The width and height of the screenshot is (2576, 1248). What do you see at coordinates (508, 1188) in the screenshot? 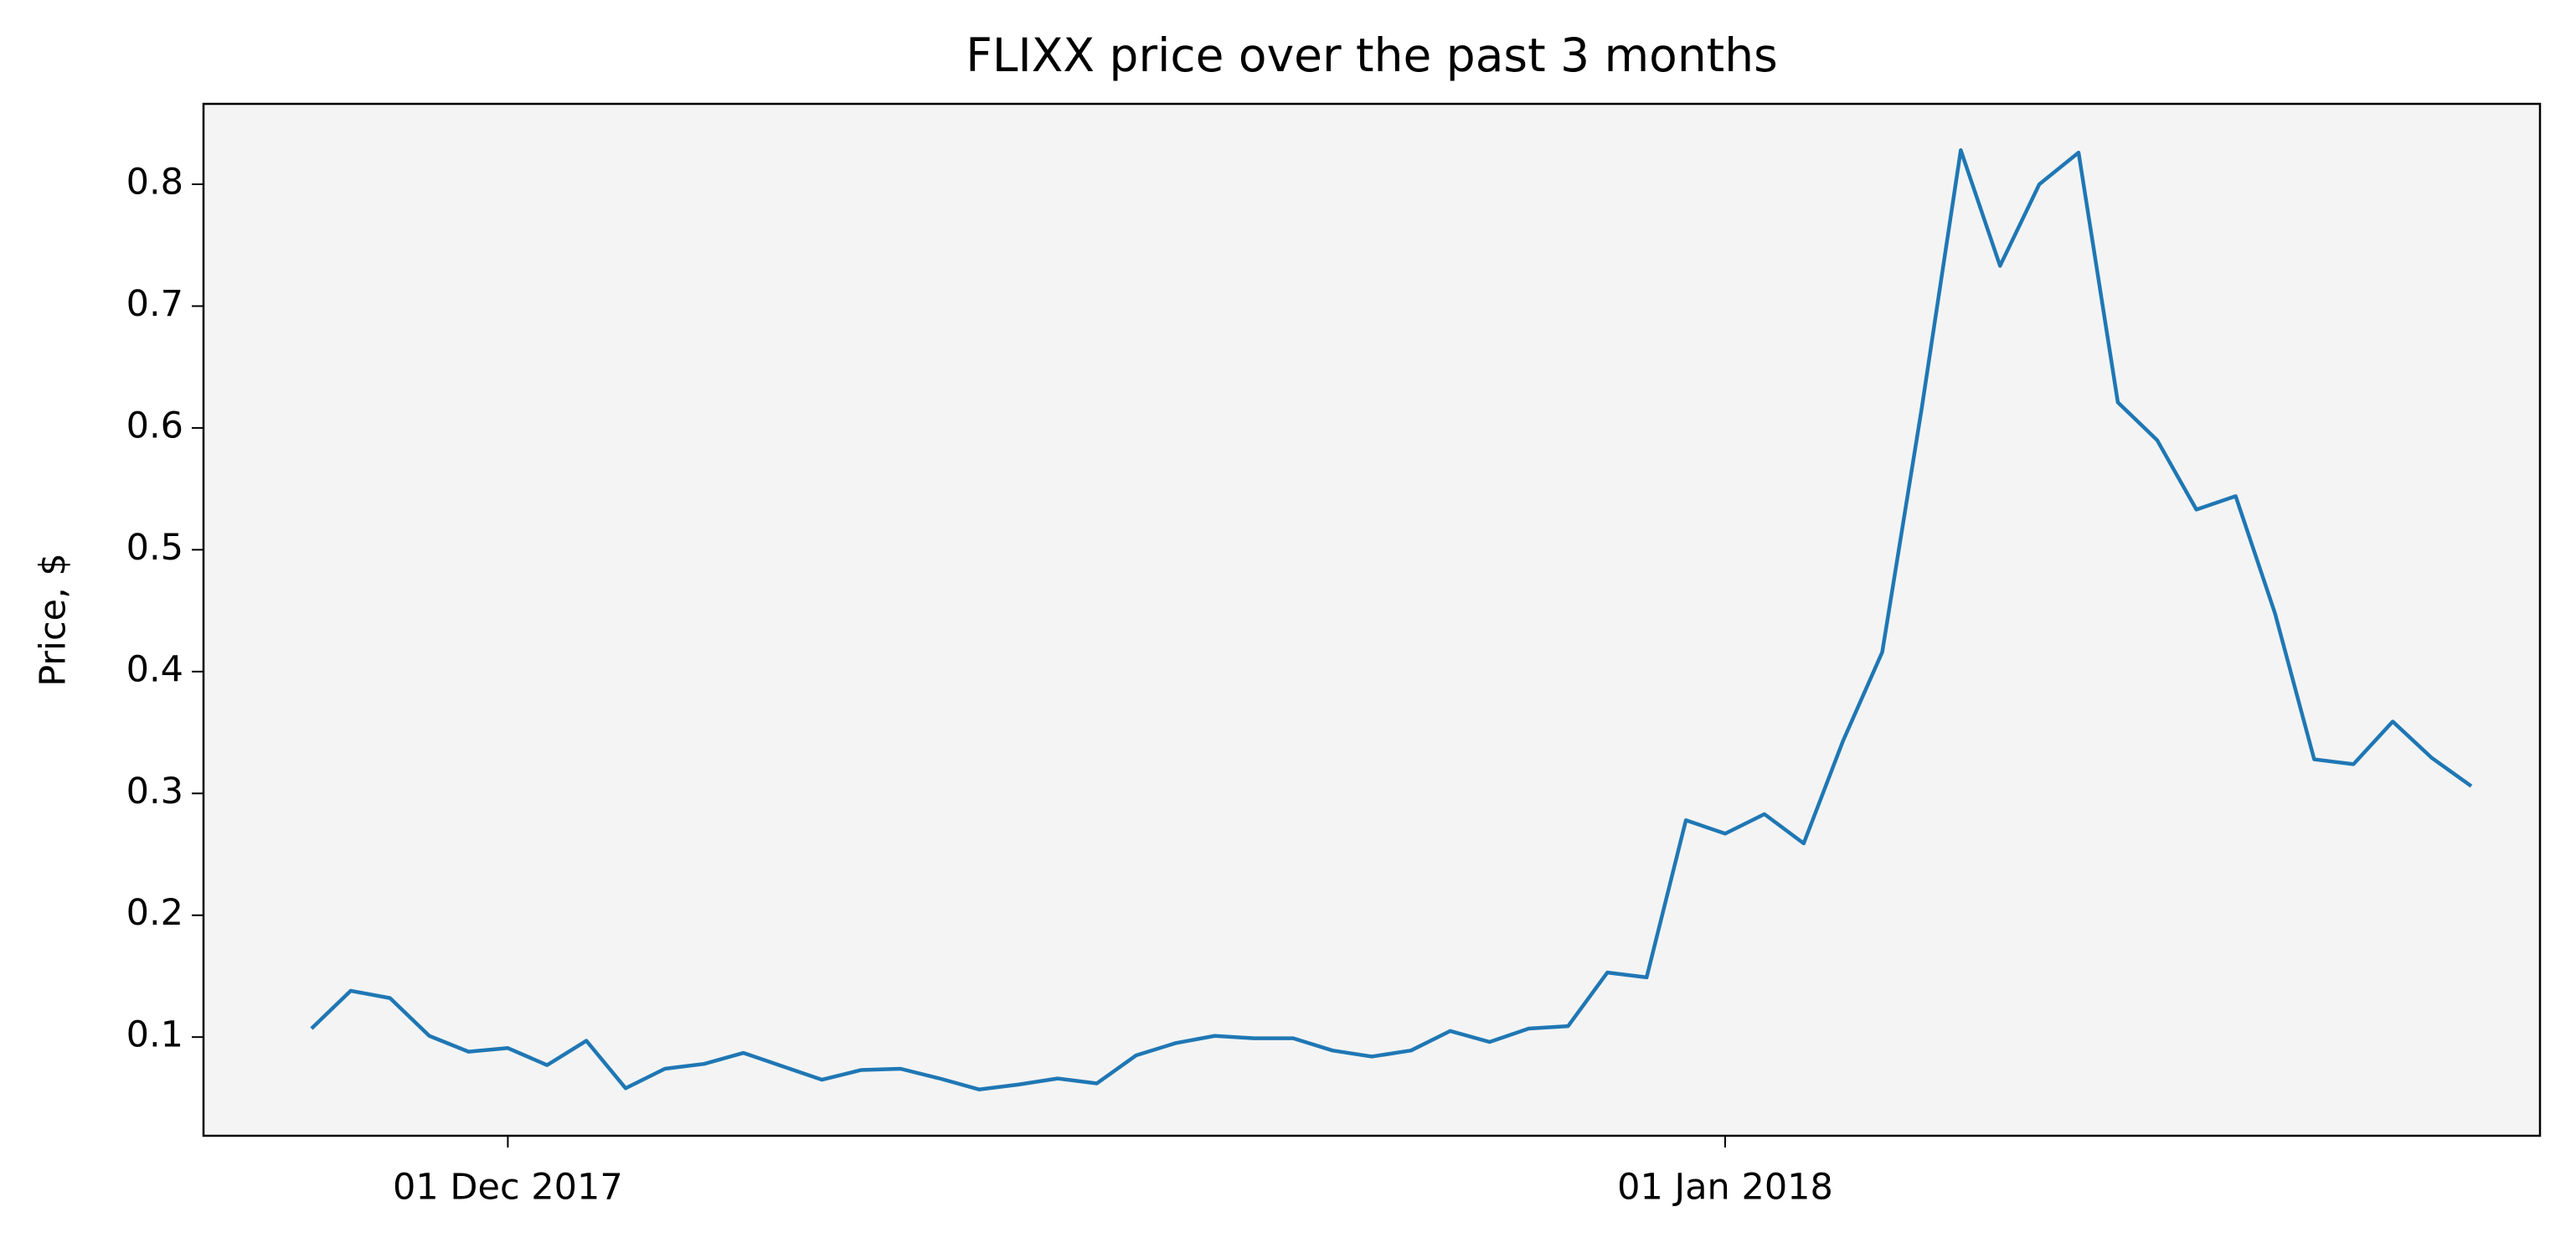
I see `x-tick-label: 01 Dec 2017` at bounding box center [508, 1188].